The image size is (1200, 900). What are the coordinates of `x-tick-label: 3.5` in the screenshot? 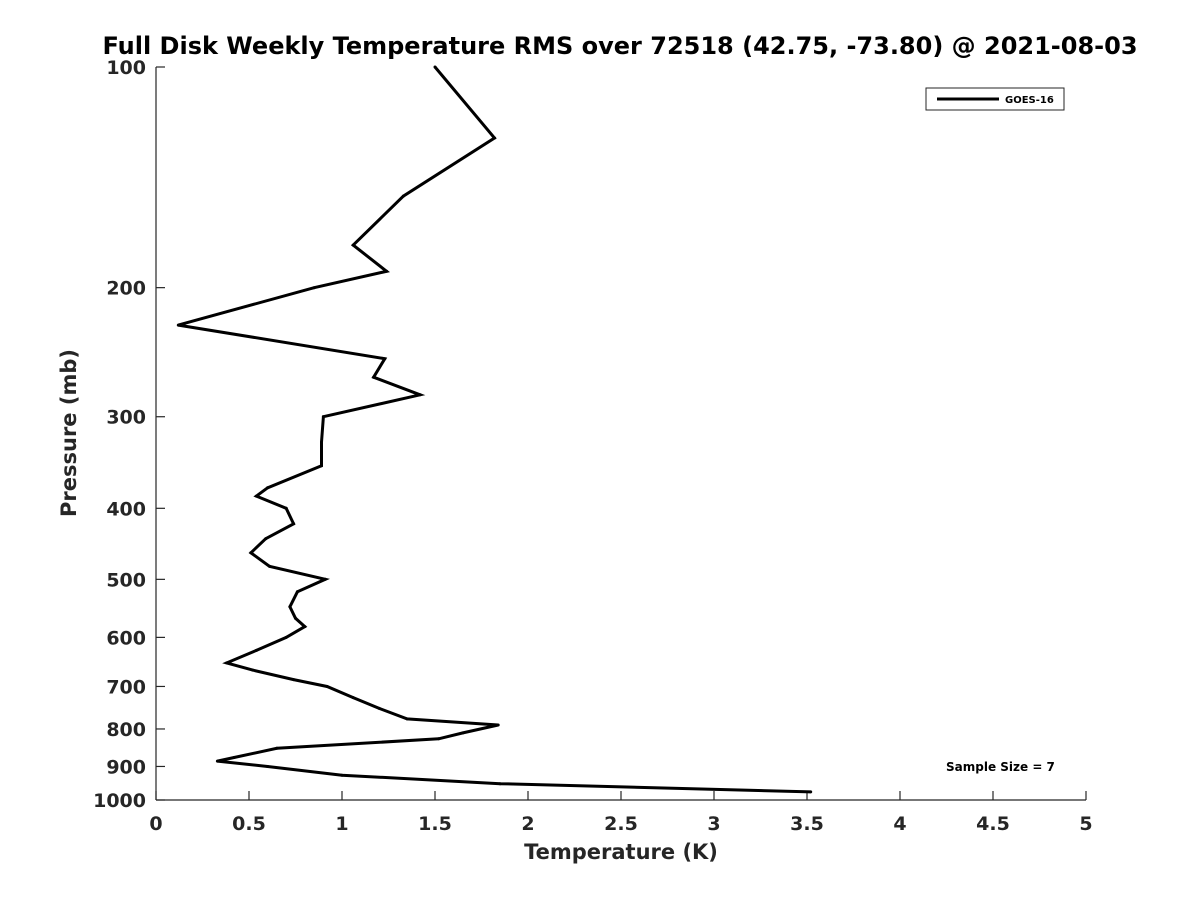 It's located at (807, 824).